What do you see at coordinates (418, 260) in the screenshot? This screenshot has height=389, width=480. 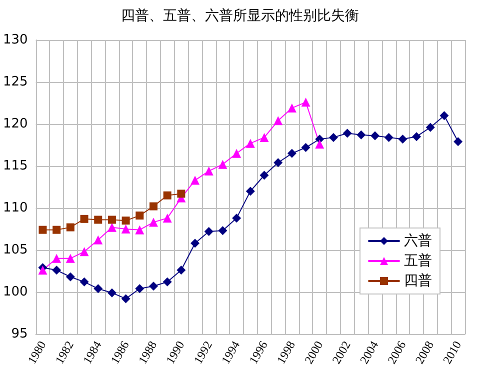 I see `legend-label: 五普` at bounding box center [418, 260].